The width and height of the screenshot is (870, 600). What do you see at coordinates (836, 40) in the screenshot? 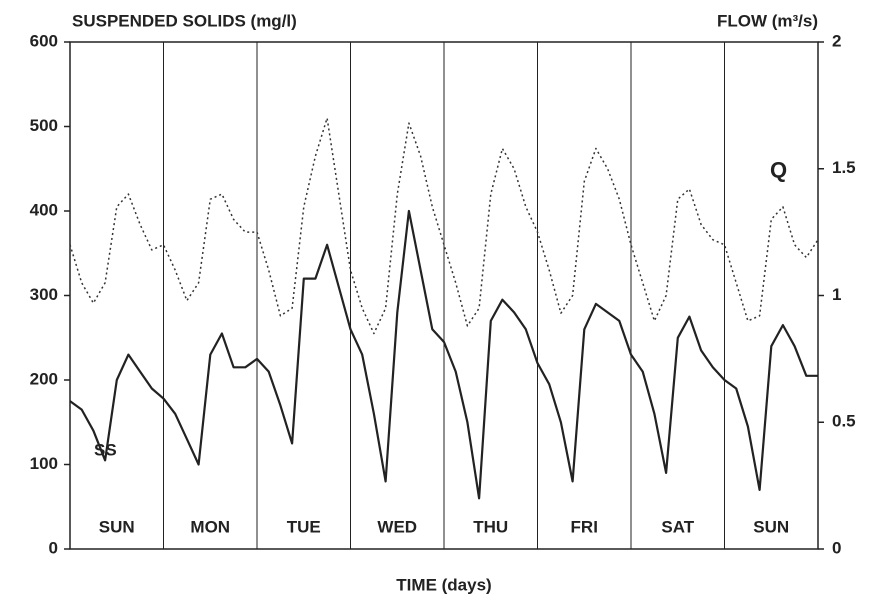
I see `y2-tick-label: 2` at bounding box center [836, 40].